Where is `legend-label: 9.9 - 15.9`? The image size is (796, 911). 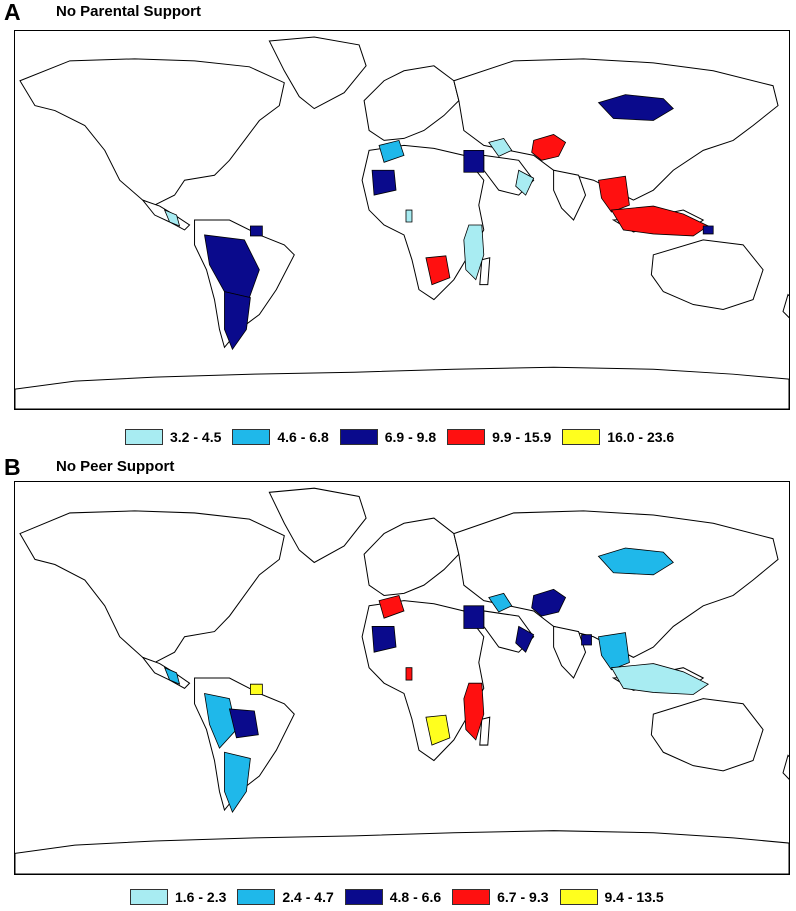
legend-label: 9.9 - 15.9 is located at coordinates (522, 437).